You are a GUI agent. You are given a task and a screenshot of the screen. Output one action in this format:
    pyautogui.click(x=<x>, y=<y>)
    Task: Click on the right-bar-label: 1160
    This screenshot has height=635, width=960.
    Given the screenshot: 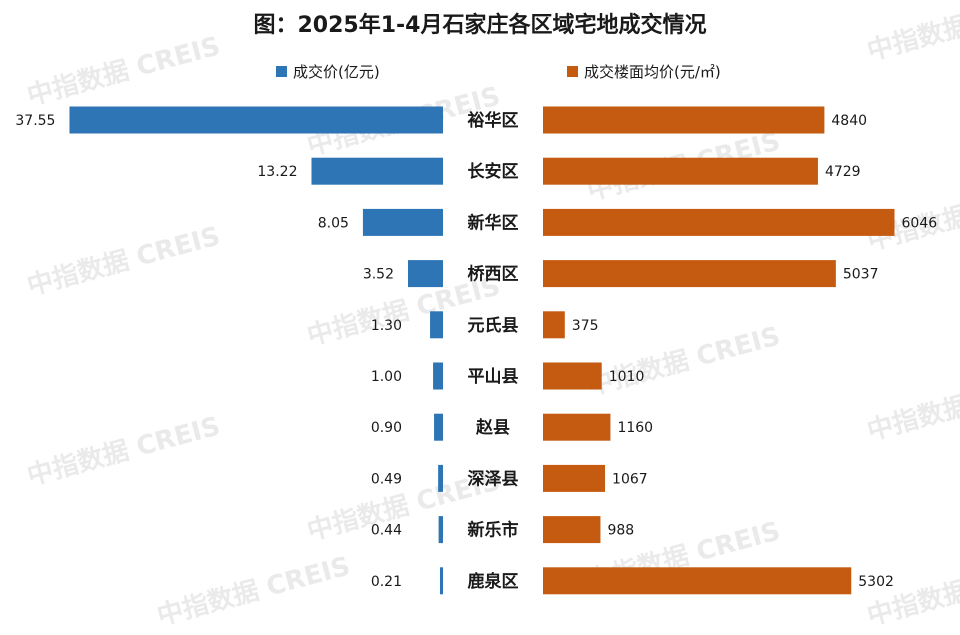 What is the action you would take?
    pyautogui.click(x=635, y=428)
    